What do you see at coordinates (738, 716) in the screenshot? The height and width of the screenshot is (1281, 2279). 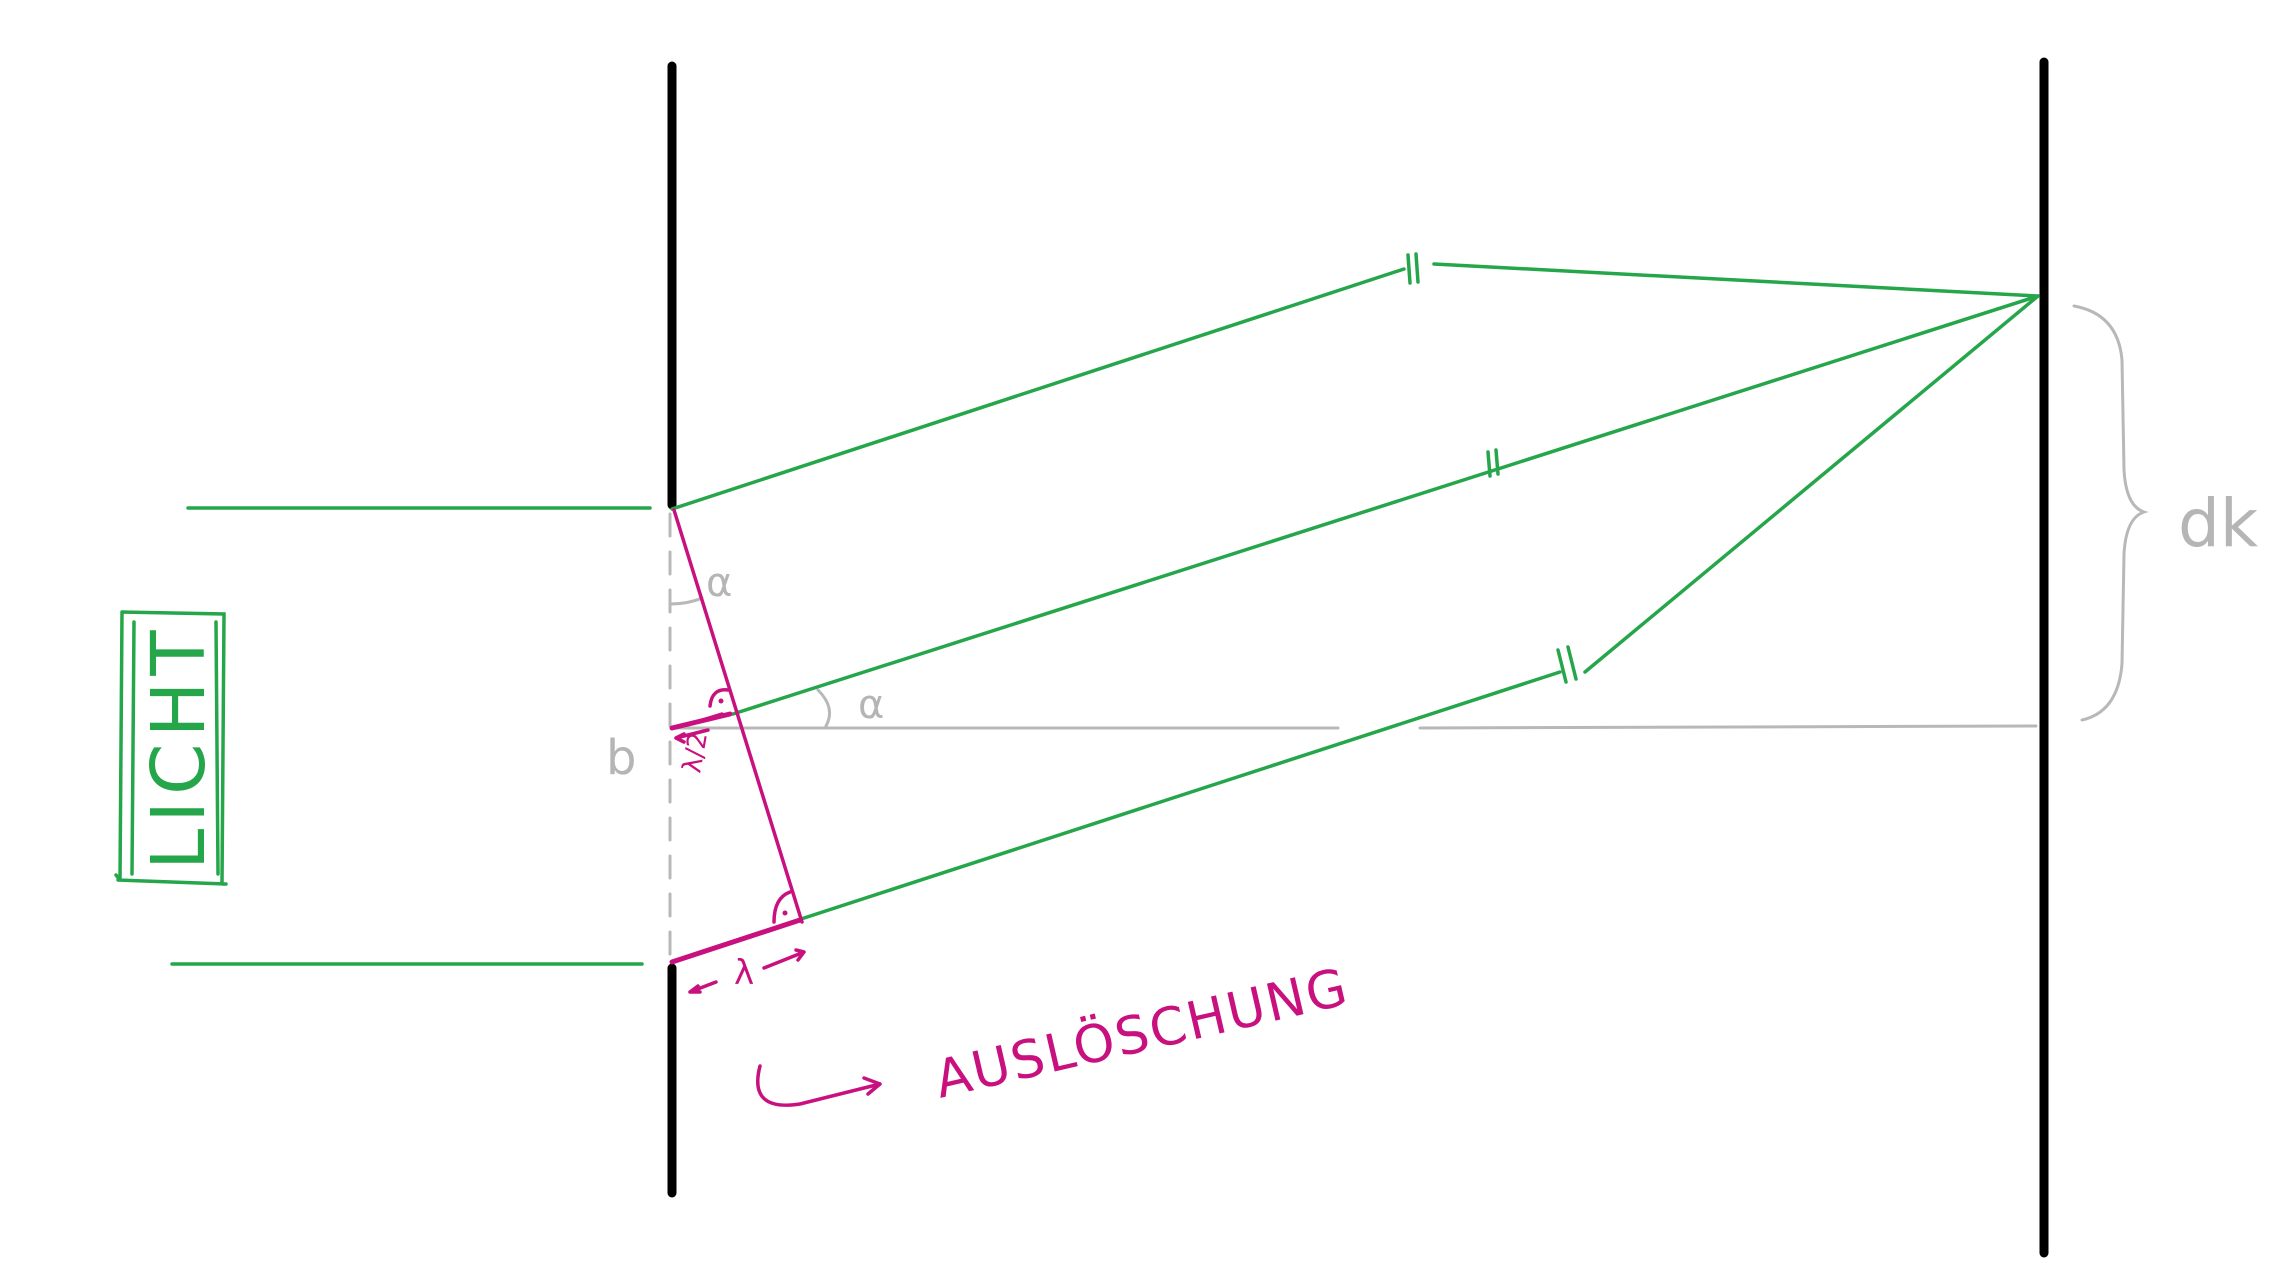 I see `perpendicular-line` at bounding box center [738, 716].